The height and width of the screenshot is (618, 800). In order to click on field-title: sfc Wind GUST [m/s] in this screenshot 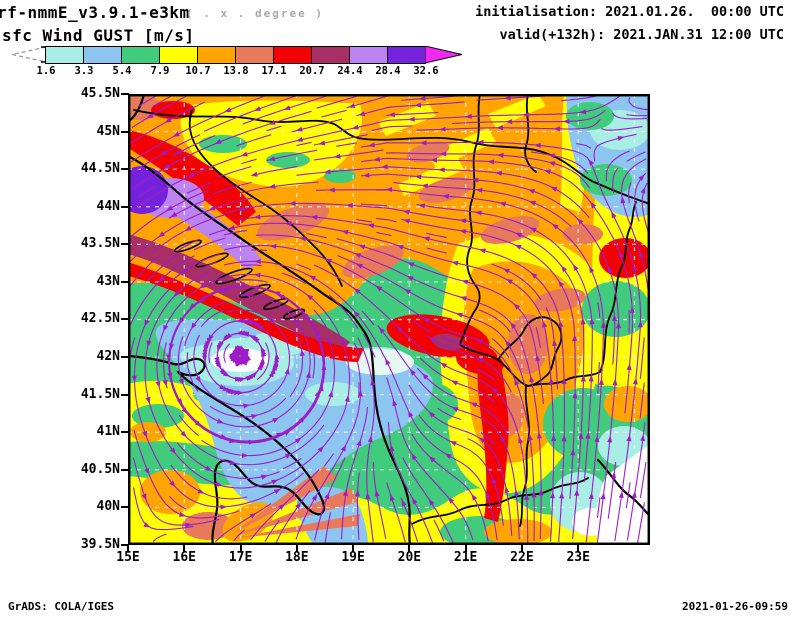, I will do `click(98, 35)`.